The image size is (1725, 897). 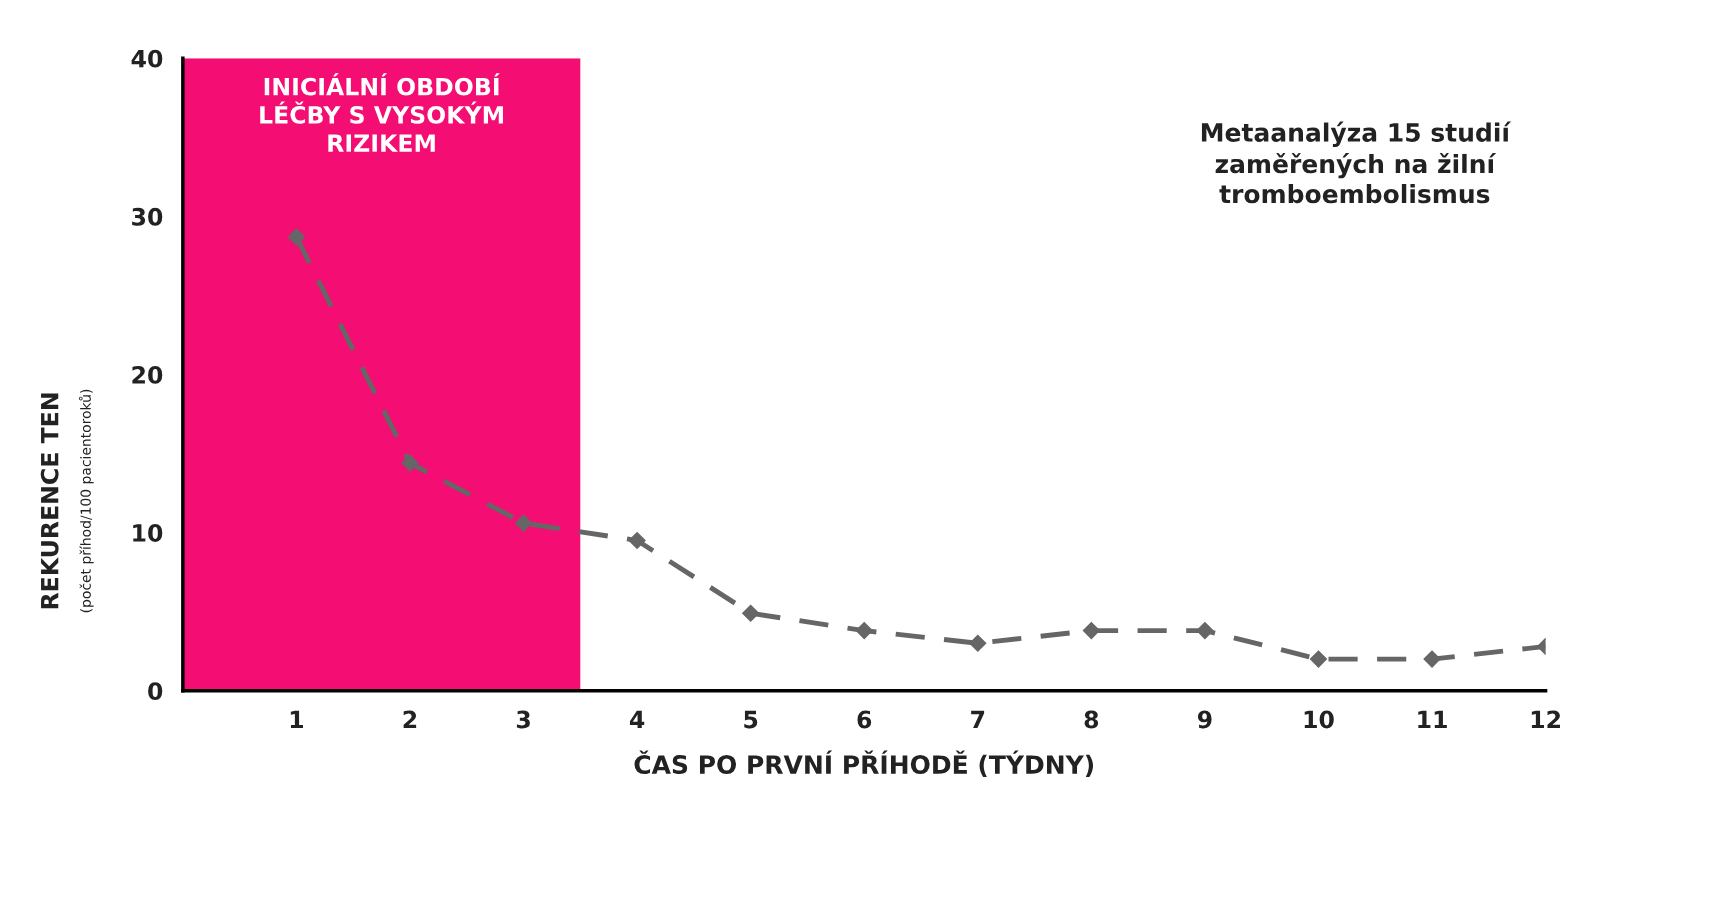 I want to click on x-tick-label: 6, so click(x=864, y=719).